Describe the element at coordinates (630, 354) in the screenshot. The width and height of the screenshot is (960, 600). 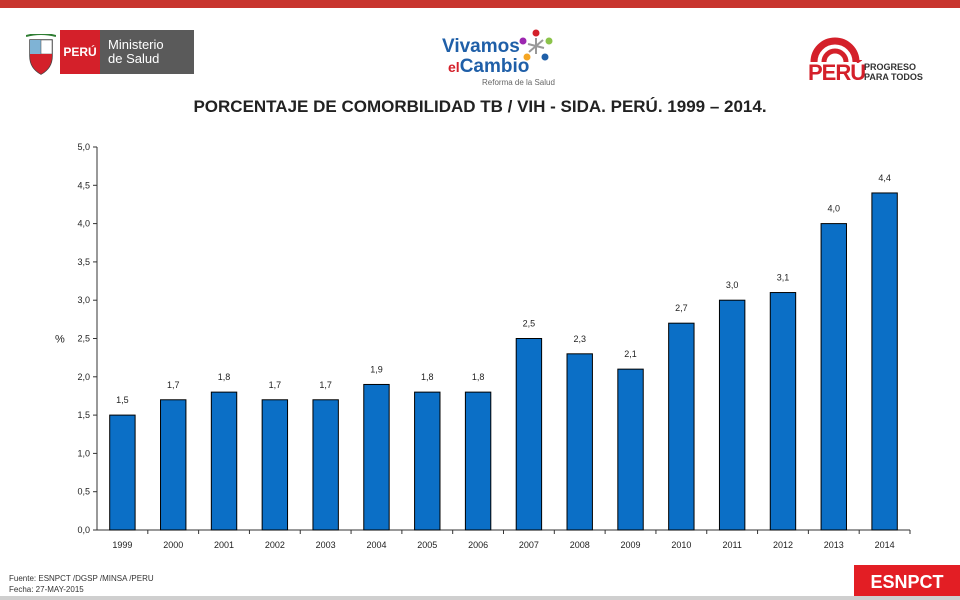
I see `bar-value-label: 2,1` at that location.